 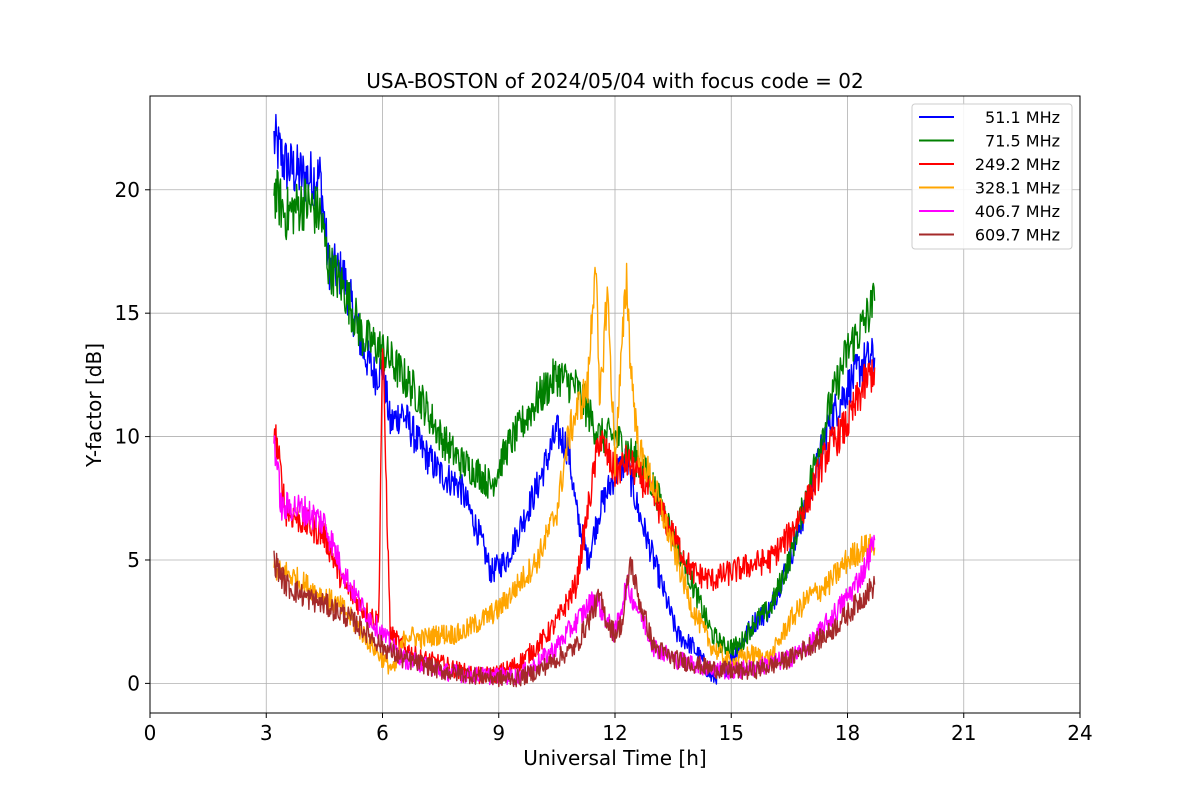 I want to click on legend-label: 51.1 MHz, so click(x=1022, y=117).